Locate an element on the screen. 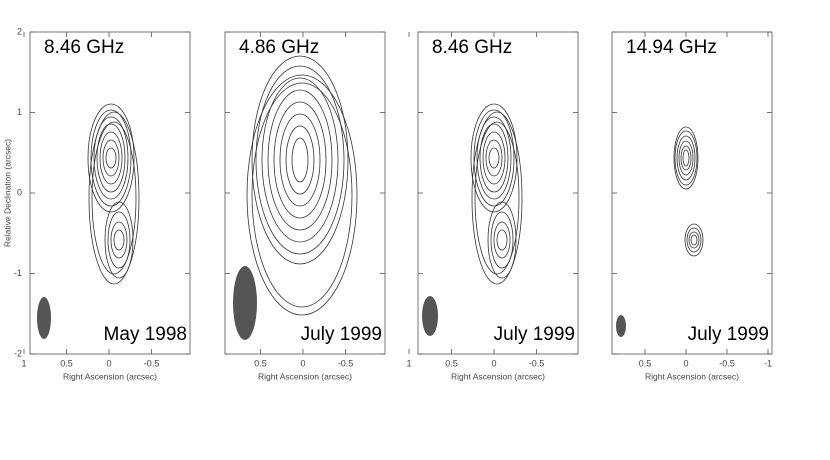 The image size is (830, 460). y-tick-label: -2 is located at coordinates (18, 353).